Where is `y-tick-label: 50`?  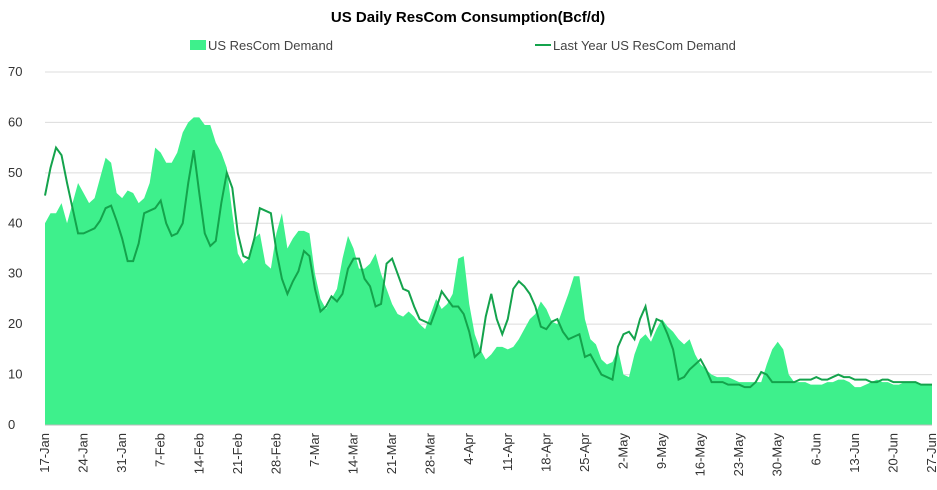
y-tick-label: 50 is located at coordinates (15, 172).